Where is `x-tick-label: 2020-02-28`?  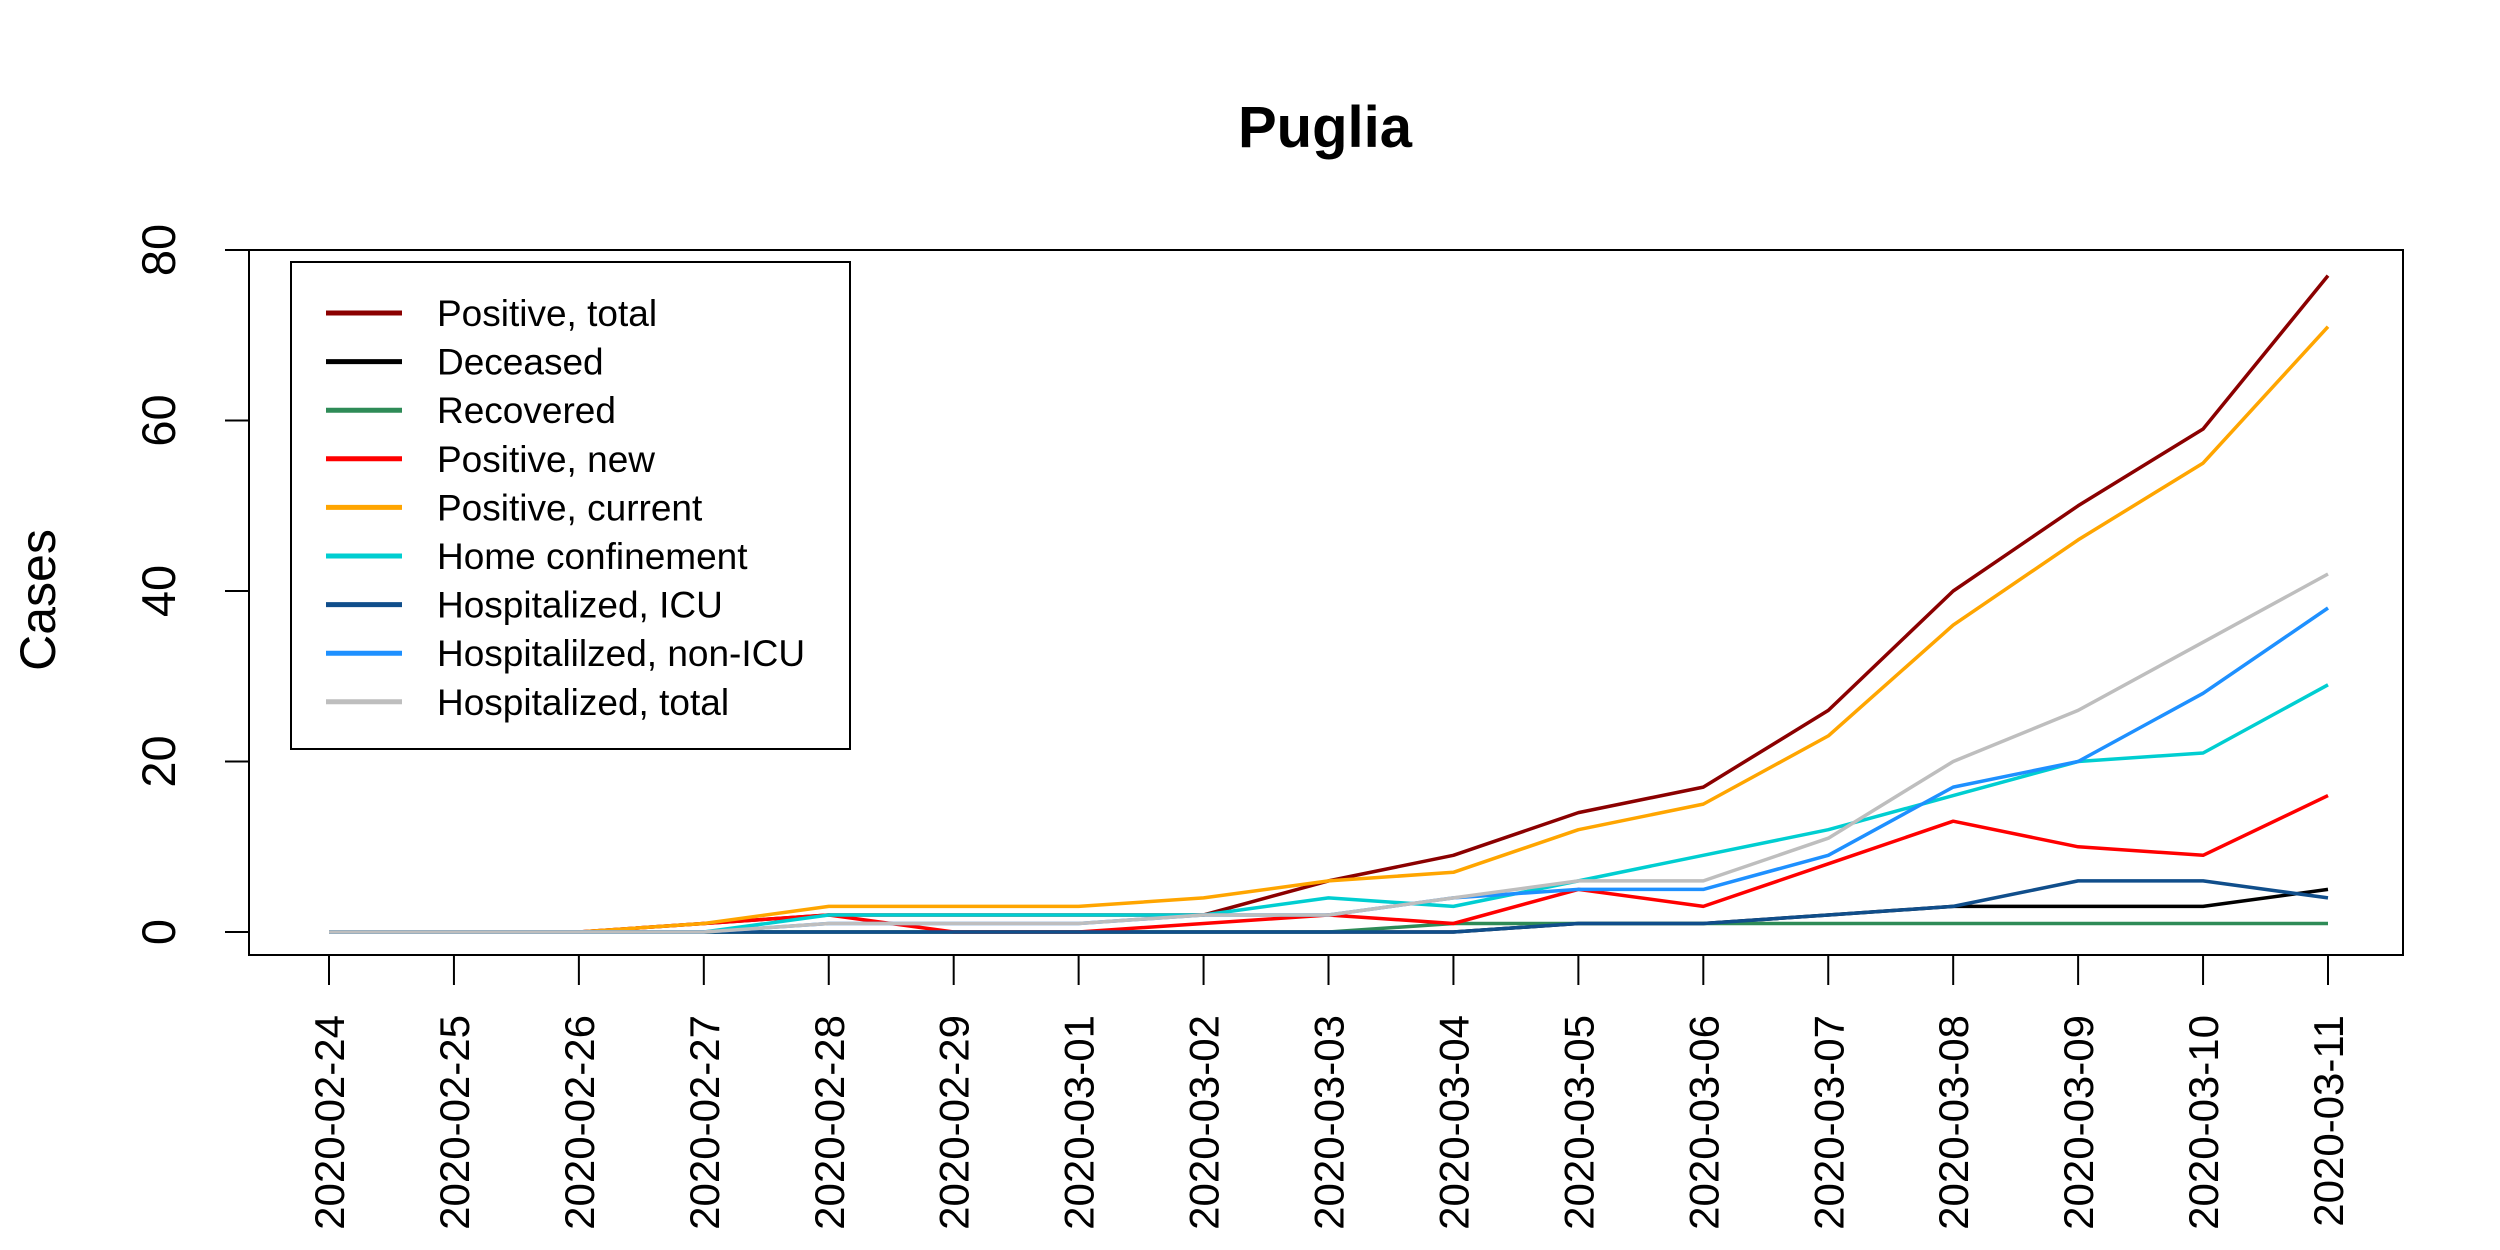
x-tick-label: 2020-02-28 is located at coordinates (829, 1122).